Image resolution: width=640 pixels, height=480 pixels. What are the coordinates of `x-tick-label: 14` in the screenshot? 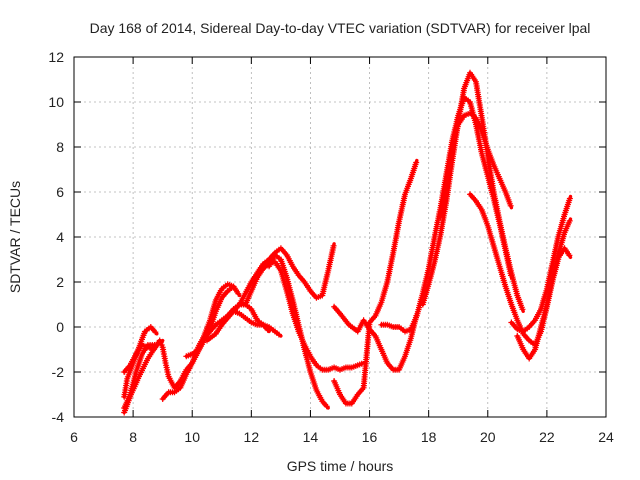 It's located at (311, 437).